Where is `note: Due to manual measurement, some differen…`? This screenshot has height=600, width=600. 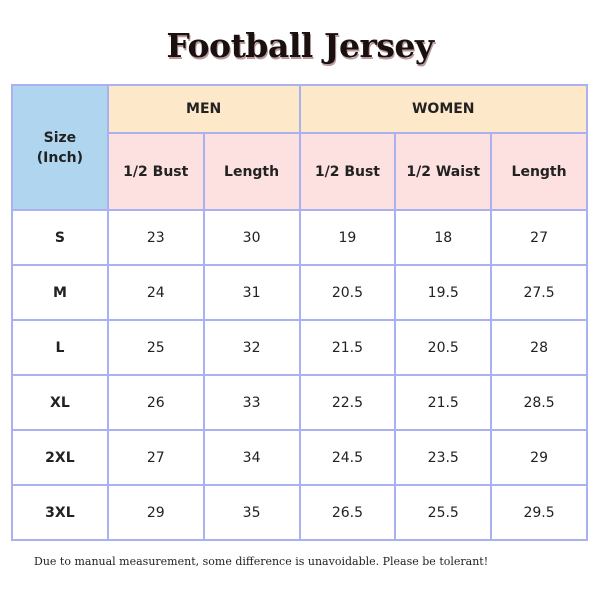 note: Due to manual measurement, some differen… is located at coordinates (261, 561).